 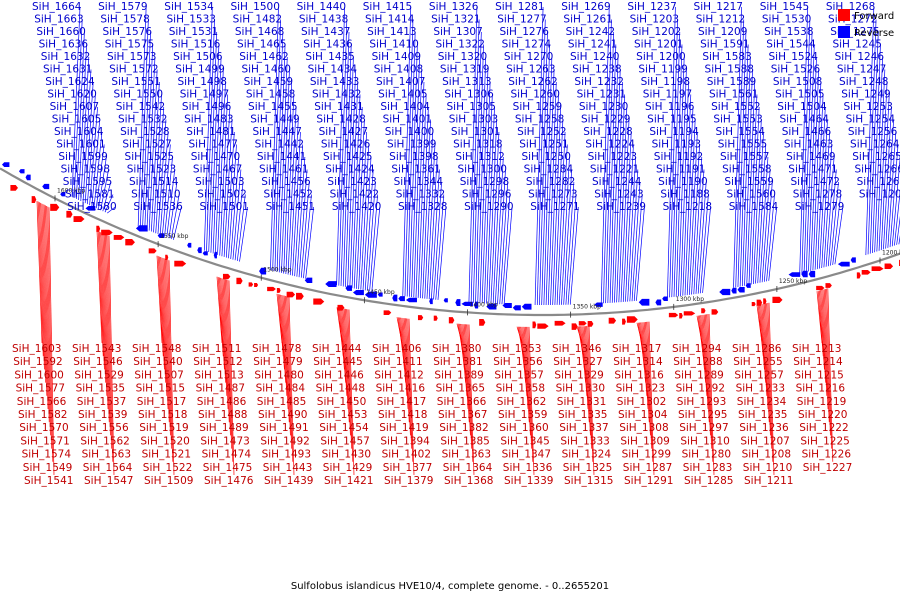 What do you see at coordinates (400, 82) in the screenshot?
I see `gene-label: SiH_1407` at bounding box center [400, 82].